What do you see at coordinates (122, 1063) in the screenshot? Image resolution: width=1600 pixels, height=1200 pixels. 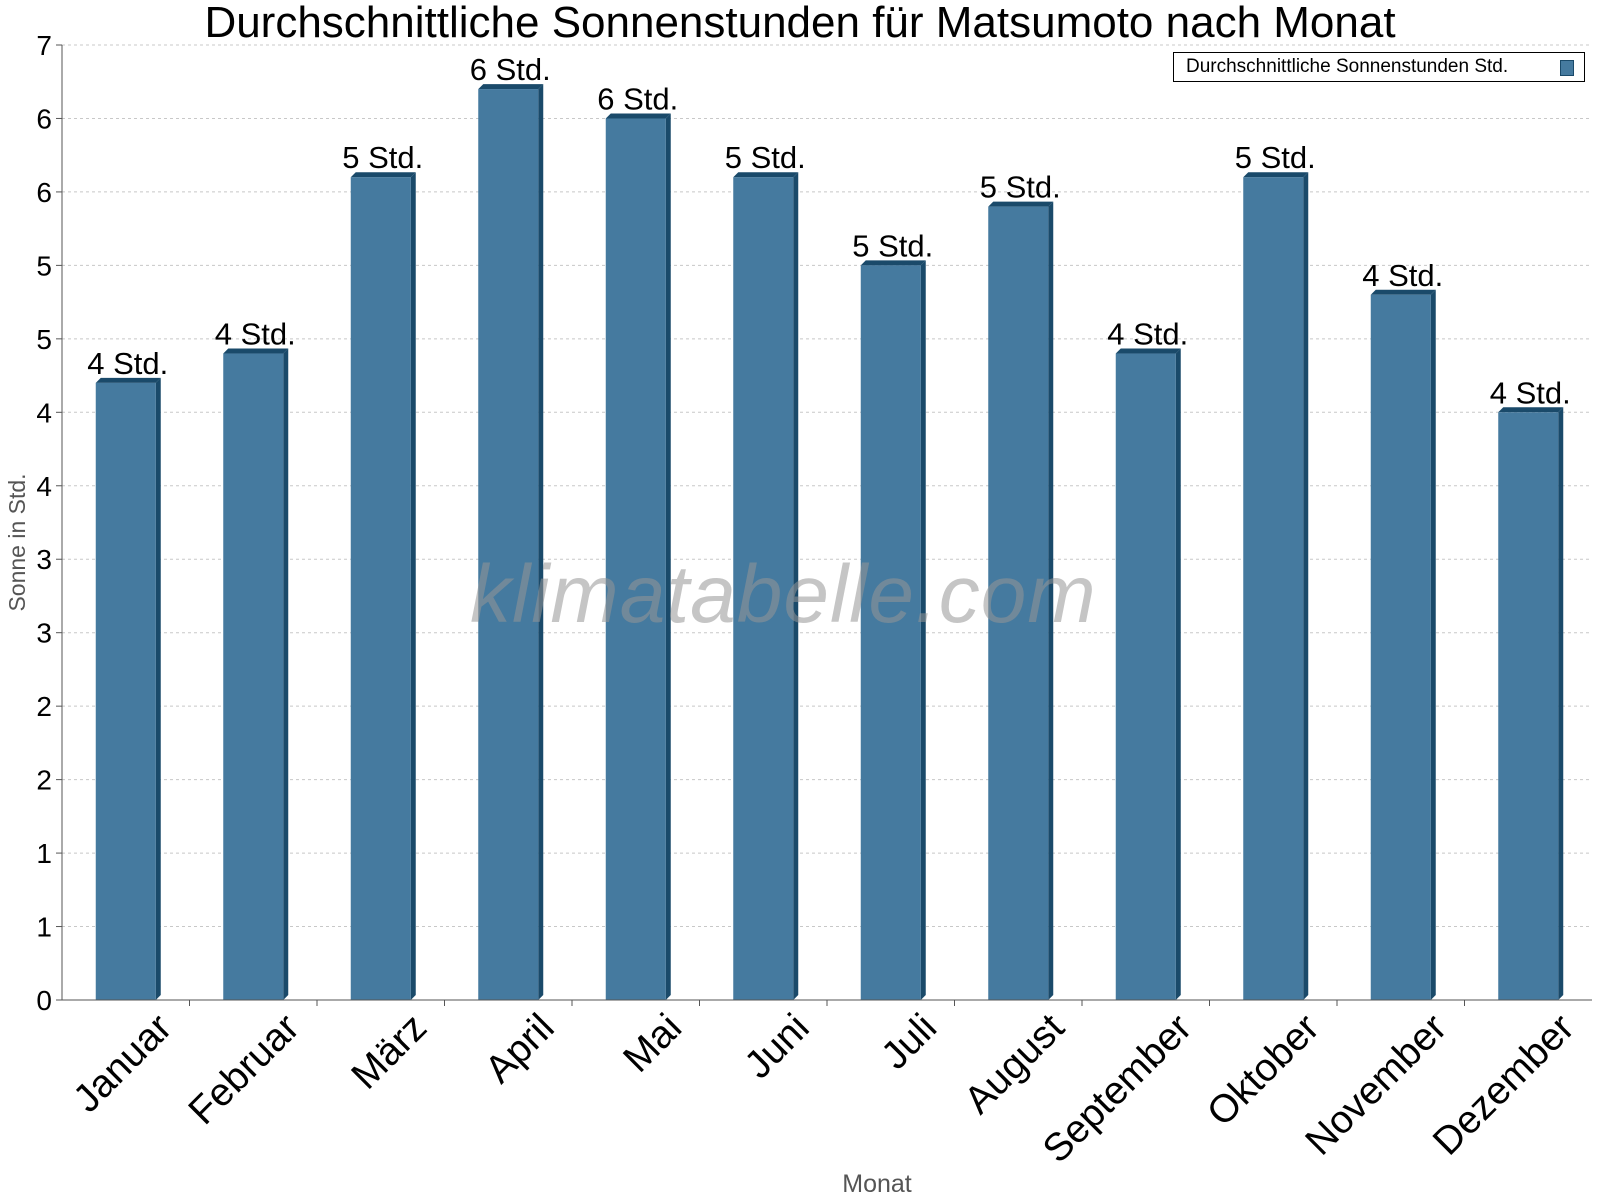 I see `x-tick-label: Januar` at bounding box center [122, 1063].